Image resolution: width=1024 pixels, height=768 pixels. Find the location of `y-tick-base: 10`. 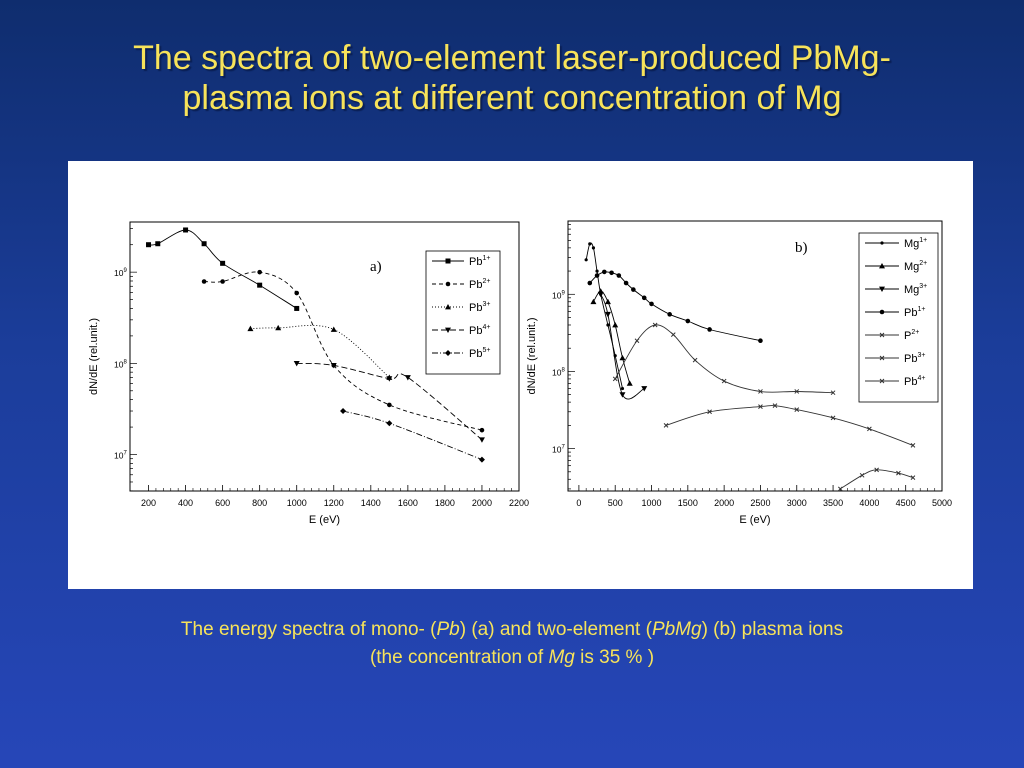

y-tick-base: 10 is located at coordinates (119, 273).